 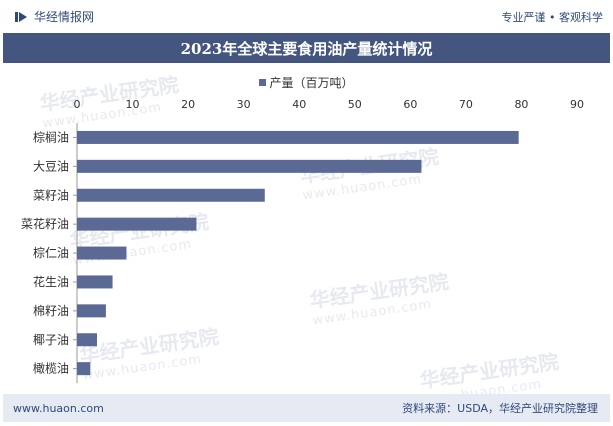 I want to click on x-tick-label: 40, so click(x=299, y=104).